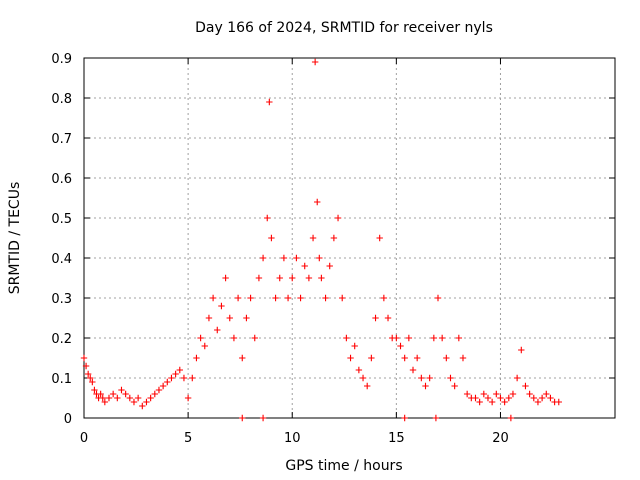 This screenshot has height=480, width=640. What do you see at coordinates (61, 379) in the screenshot?
I see `y-tick-label: 0.1` at bounding box center [61, 379].